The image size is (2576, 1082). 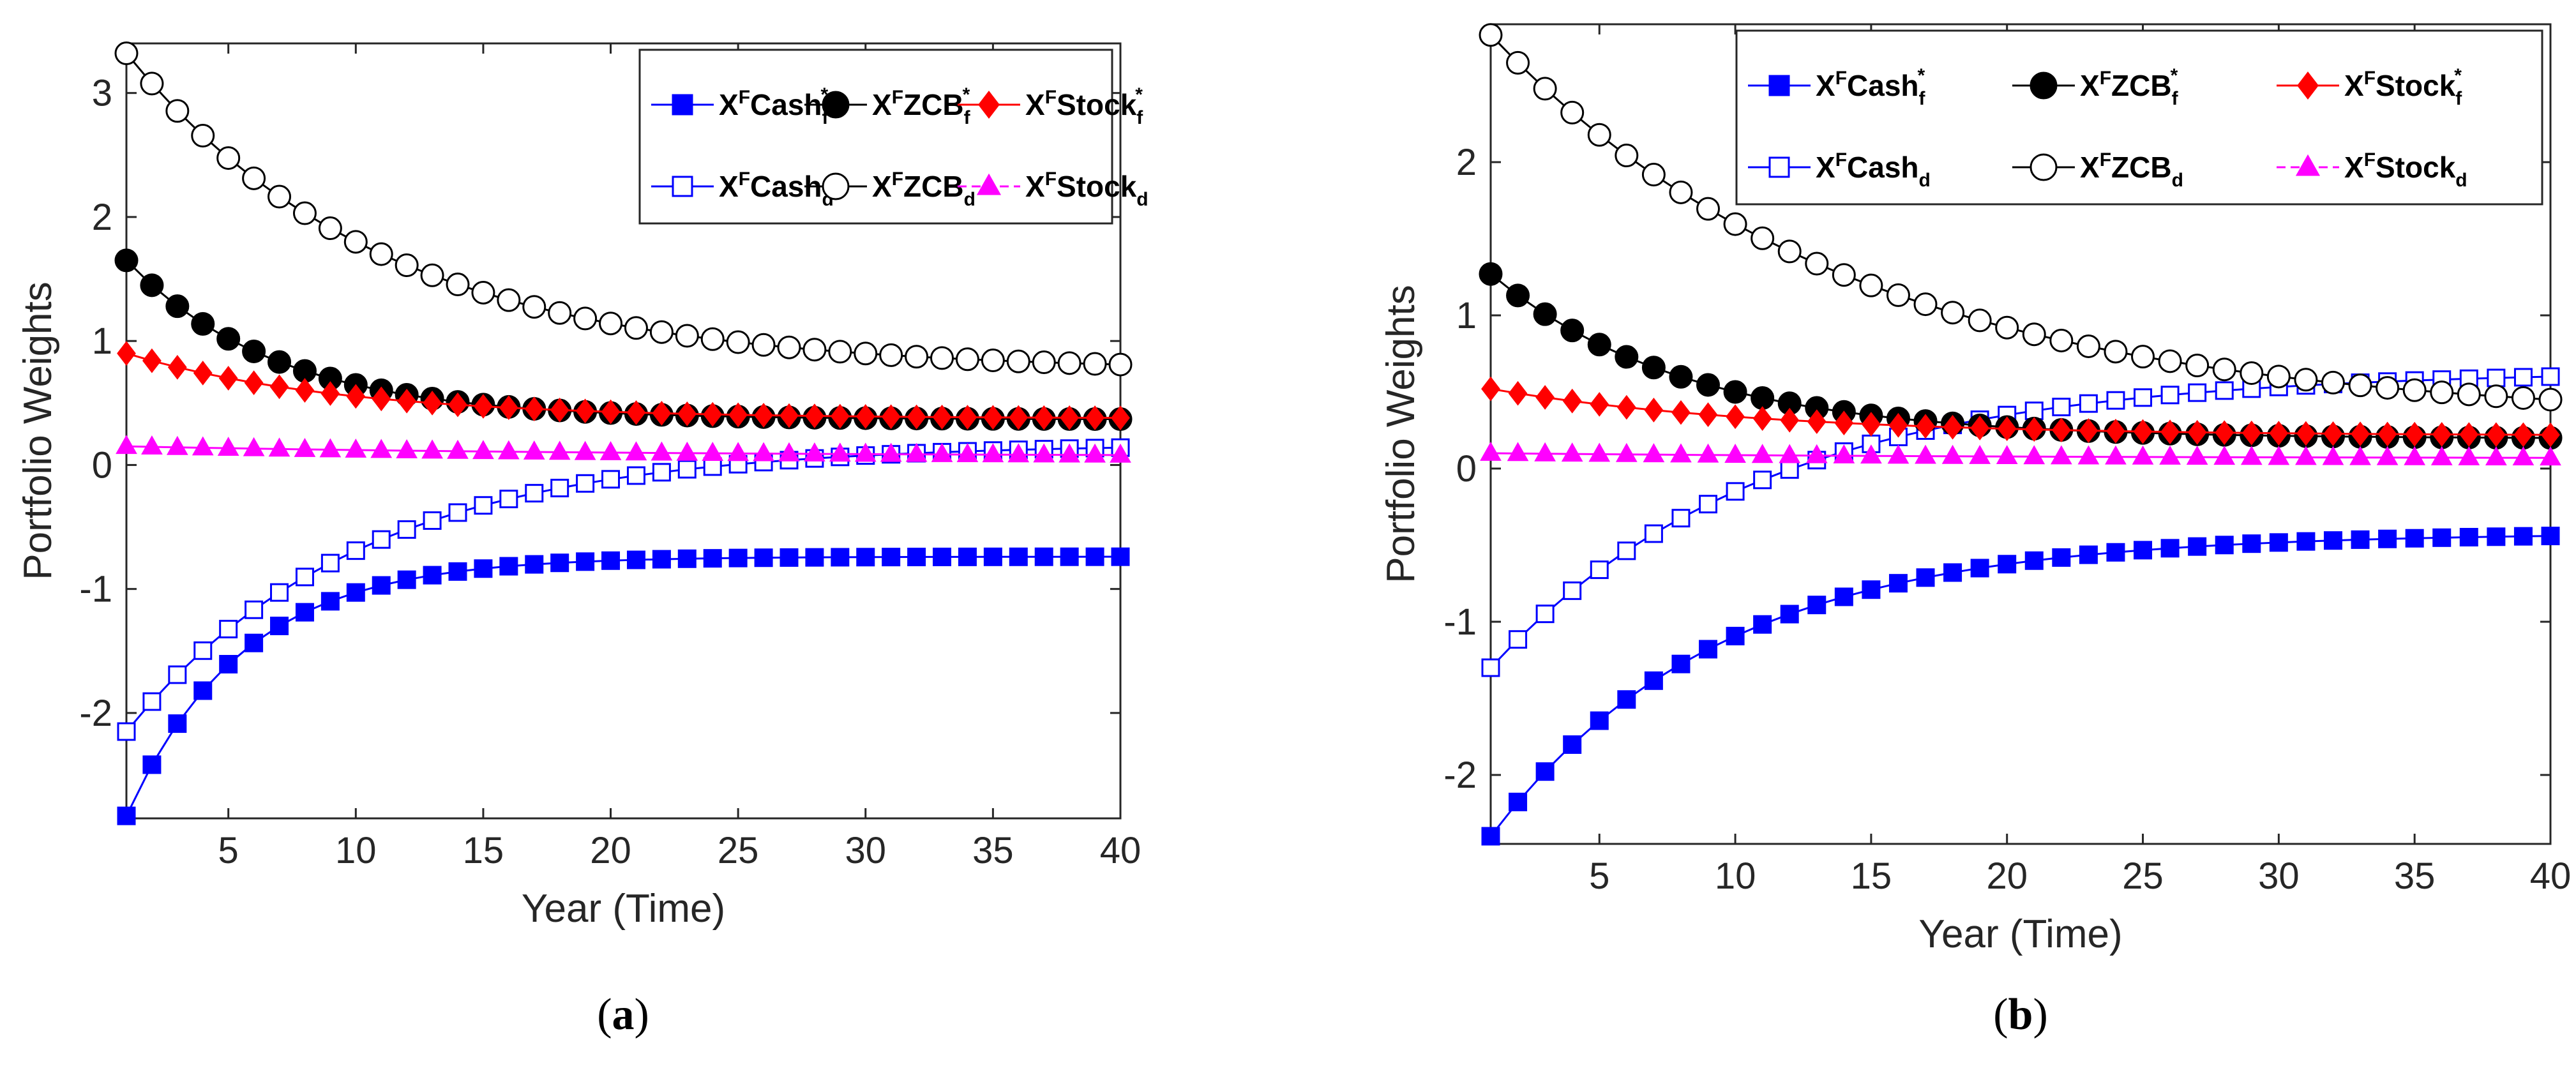 What do you see at coordinates (102, 465) in the screenshot?
I see `y-tick-label: 0` at bounding box center [102, 465].